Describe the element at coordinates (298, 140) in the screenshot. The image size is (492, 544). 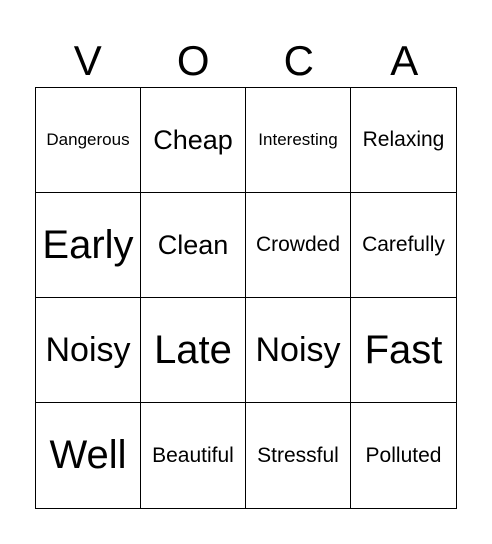
I see `bingo-cell: Interesting` at that location.